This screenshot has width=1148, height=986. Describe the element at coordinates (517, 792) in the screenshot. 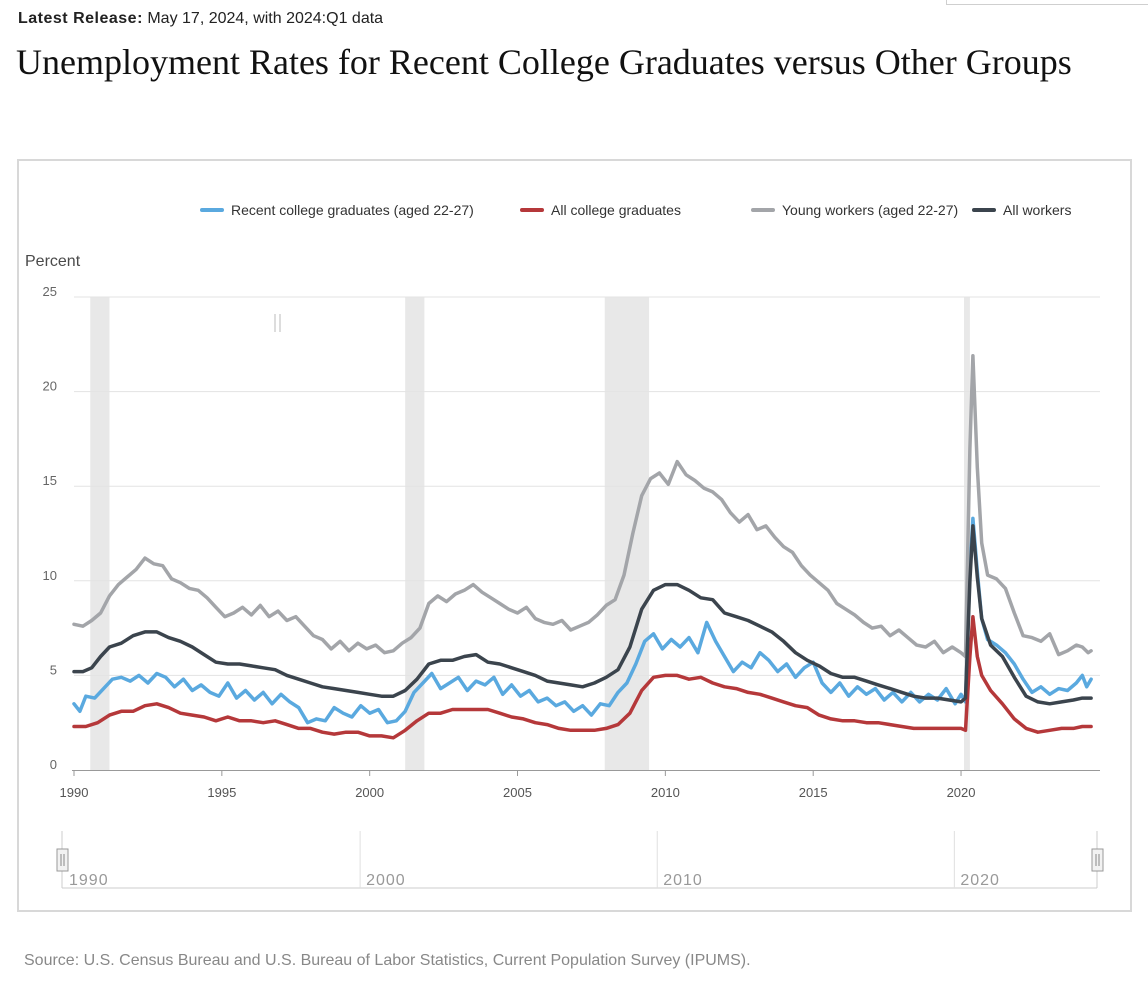

I see `x-tick-label: 2005` at that location.